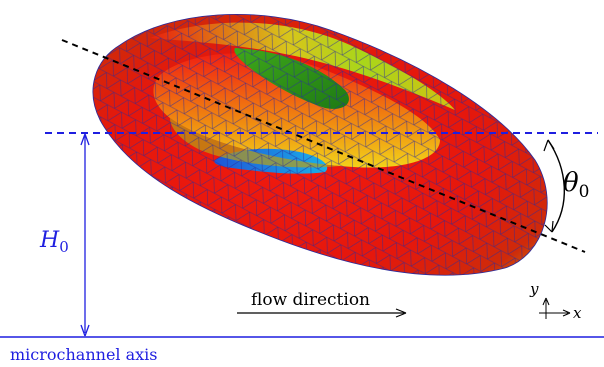 The width and height of the screenshot is (604, 367). Describe the element at coordinates (556, 186) in the screenshot. I see `angle-arc` at that location.